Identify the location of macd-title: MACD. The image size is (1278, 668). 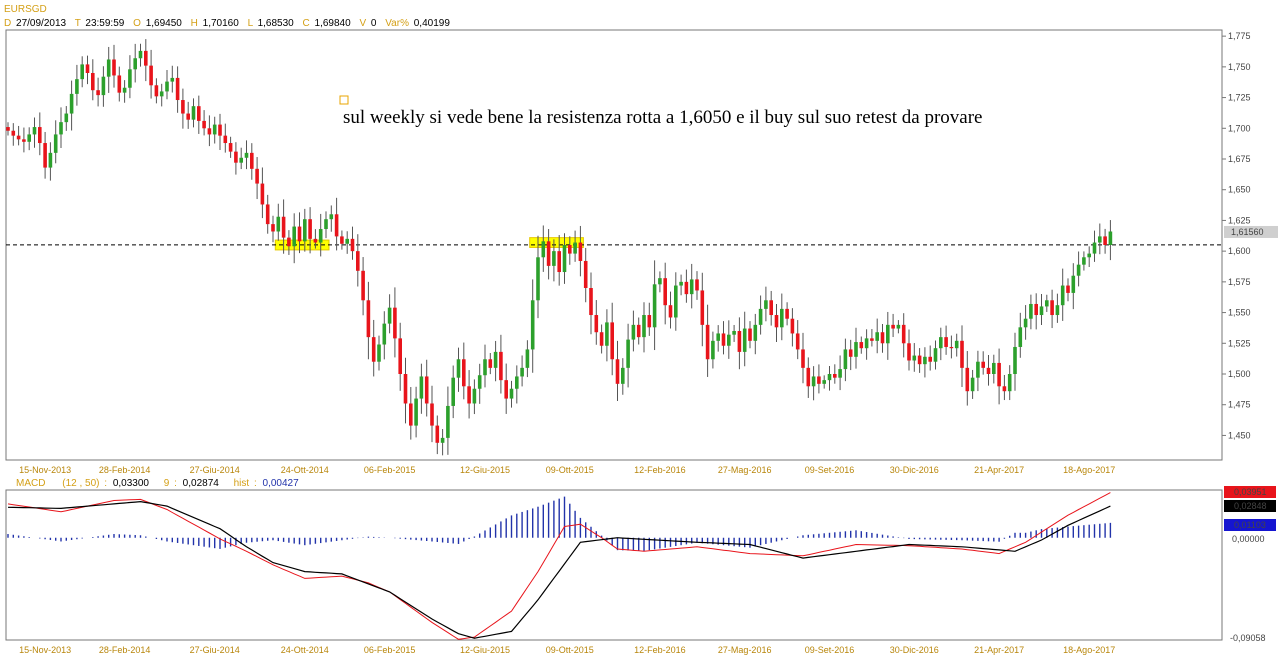
(30, 483).